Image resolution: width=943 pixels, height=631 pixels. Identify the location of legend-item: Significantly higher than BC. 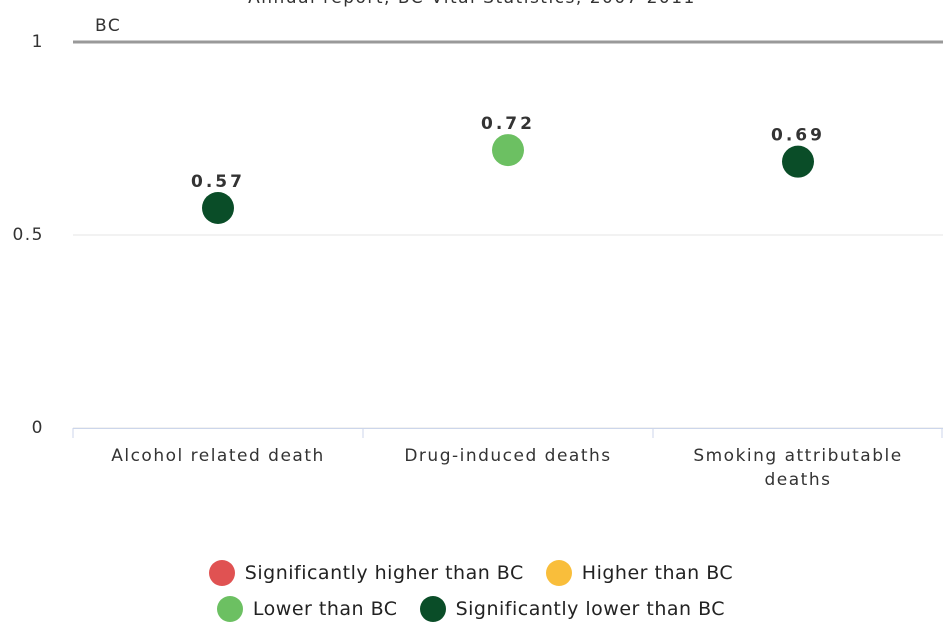
(366, 573).